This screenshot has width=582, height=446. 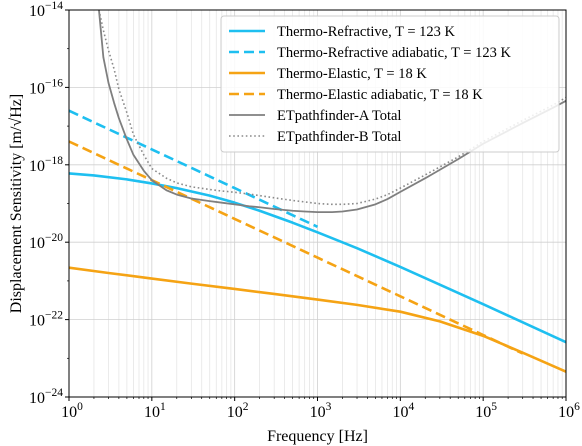 What do you see at coordinates (46, 203) in the screenshot?
I see `y-tick-labels: 10−24 10−22 10−20 10−18 10−16 10−14` at bounding box center [46, 203].